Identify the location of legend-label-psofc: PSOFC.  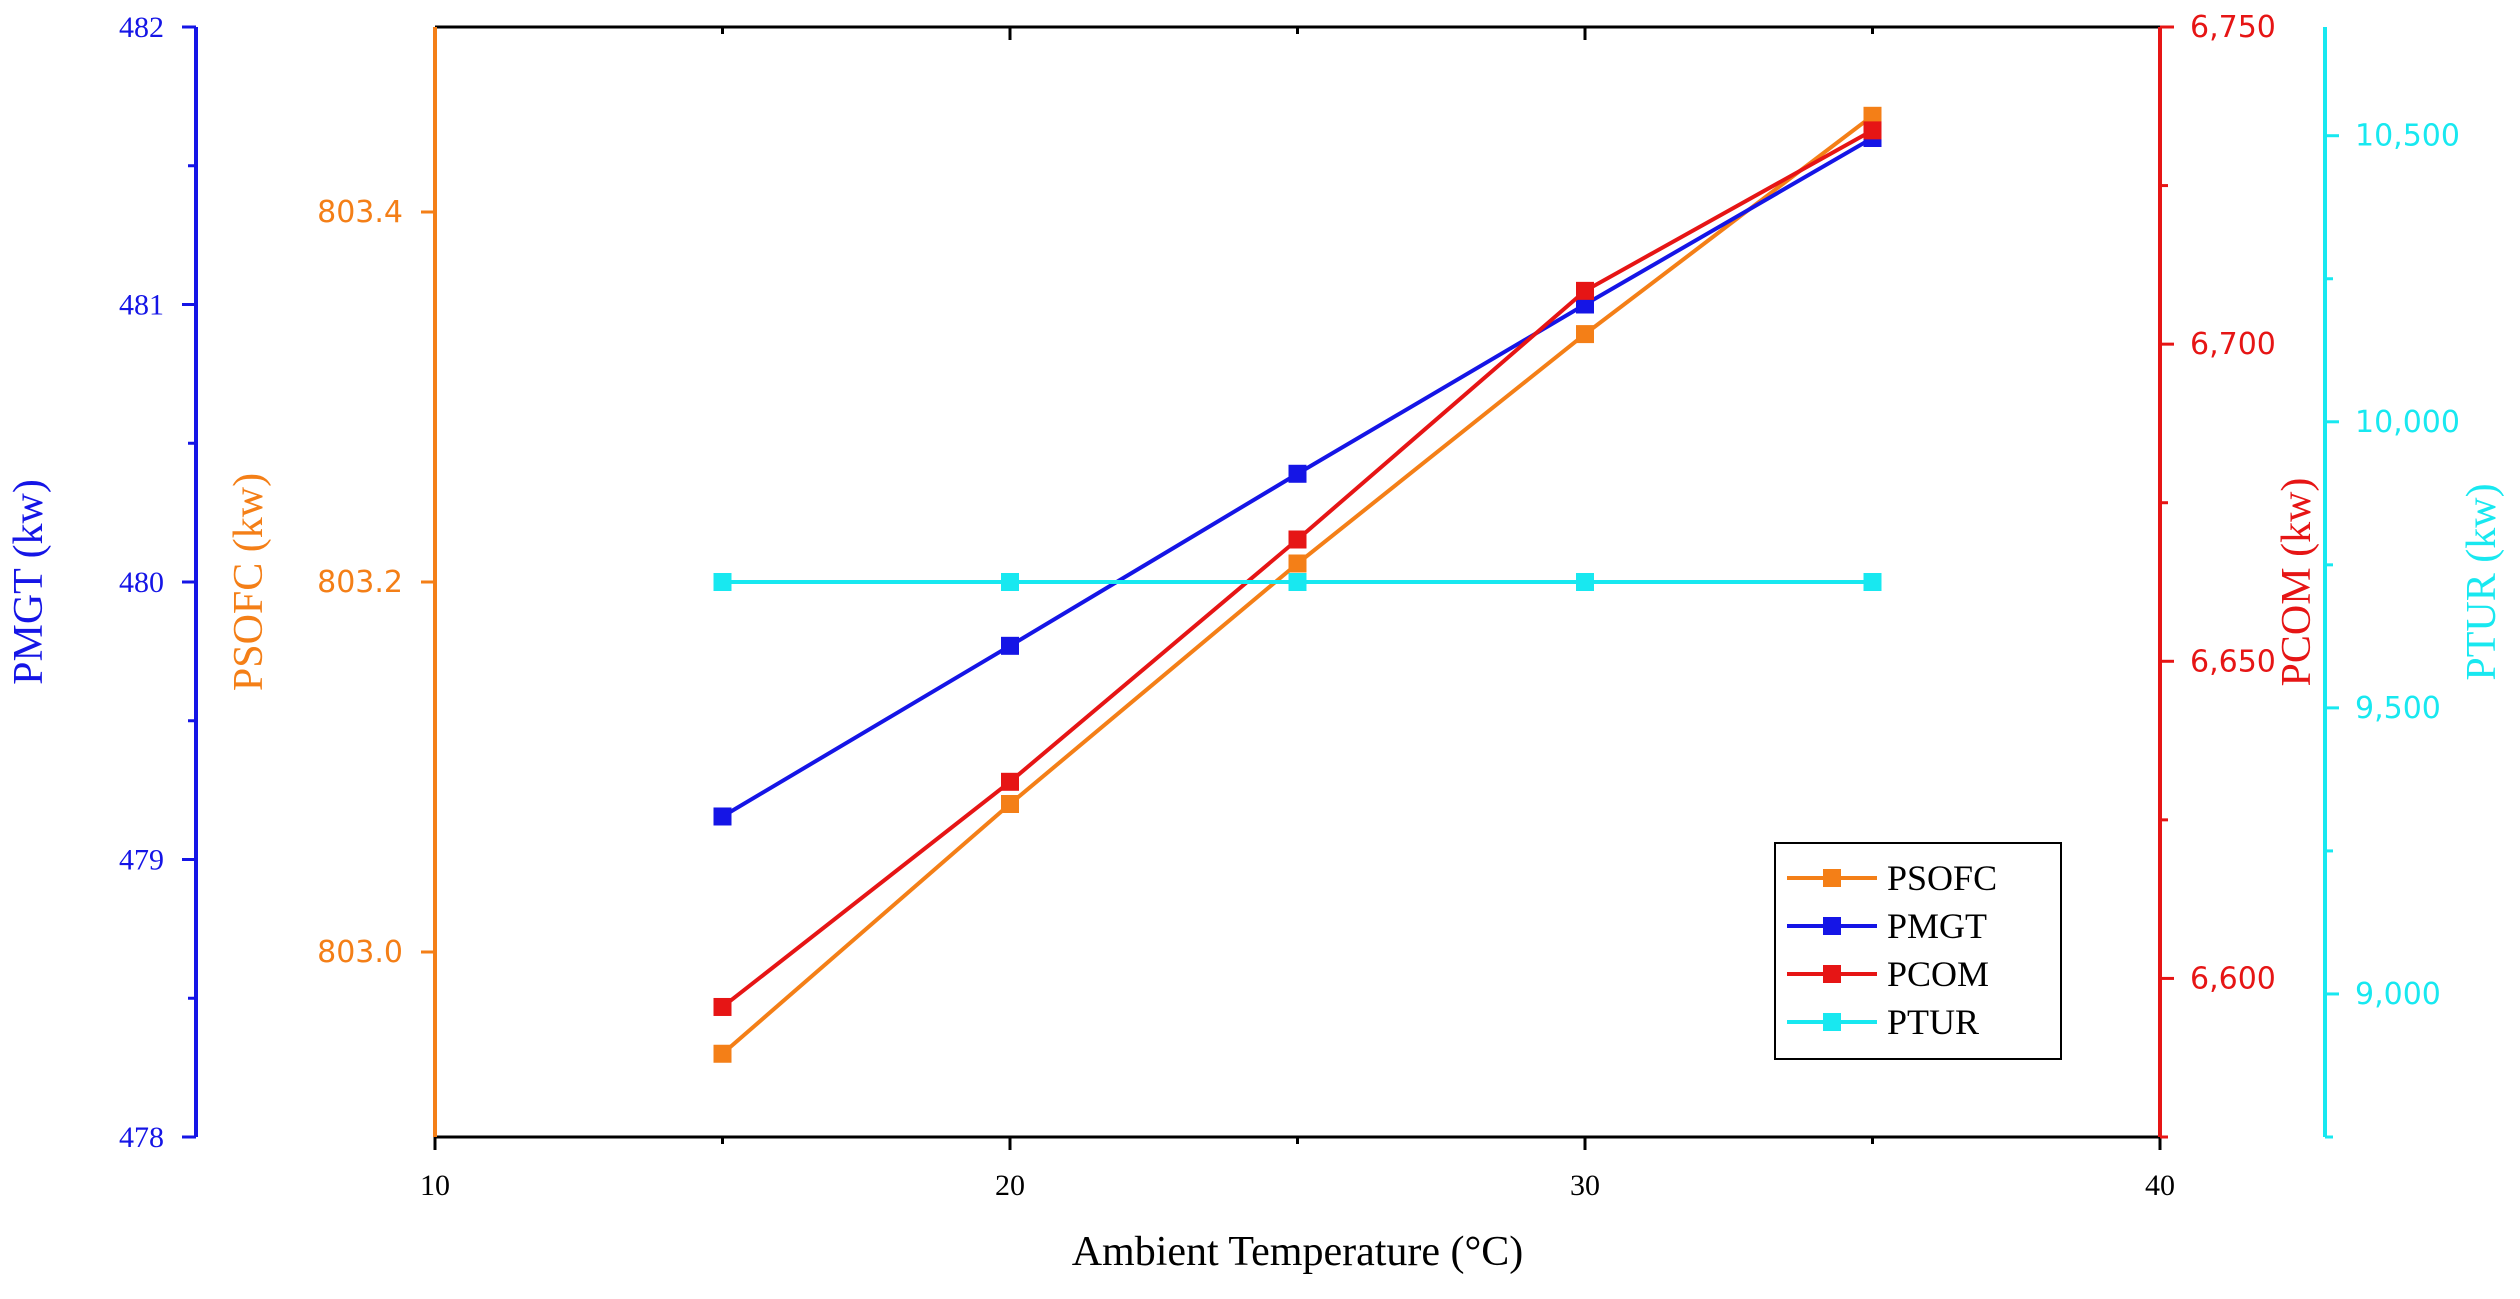
(1942, 878).